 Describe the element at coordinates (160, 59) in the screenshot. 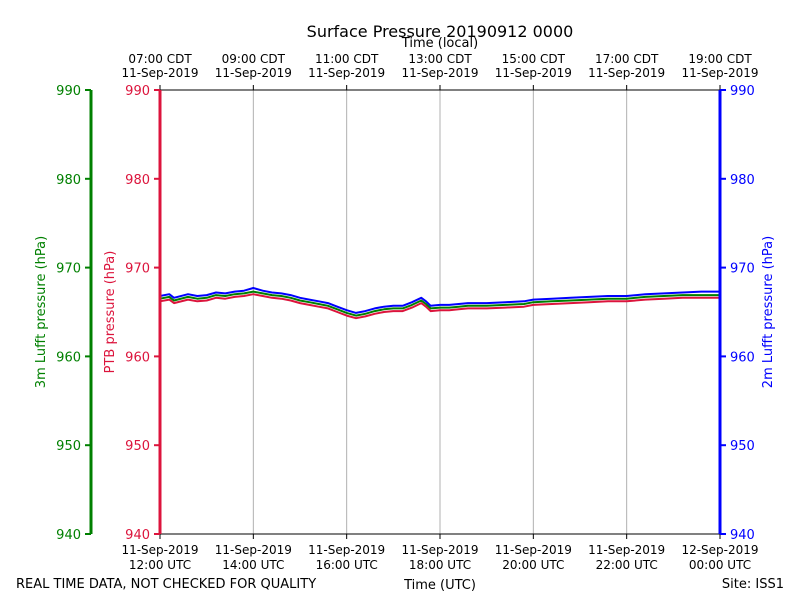

I see `top-tick-time: 07:00 CDT` at that location.